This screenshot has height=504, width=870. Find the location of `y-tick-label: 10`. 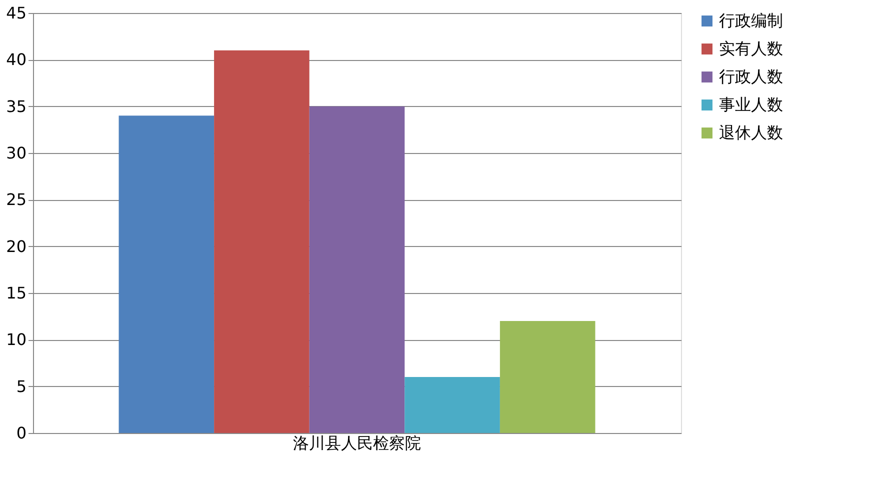

y-tick-label: 10 is located at coordinates (16, 340).